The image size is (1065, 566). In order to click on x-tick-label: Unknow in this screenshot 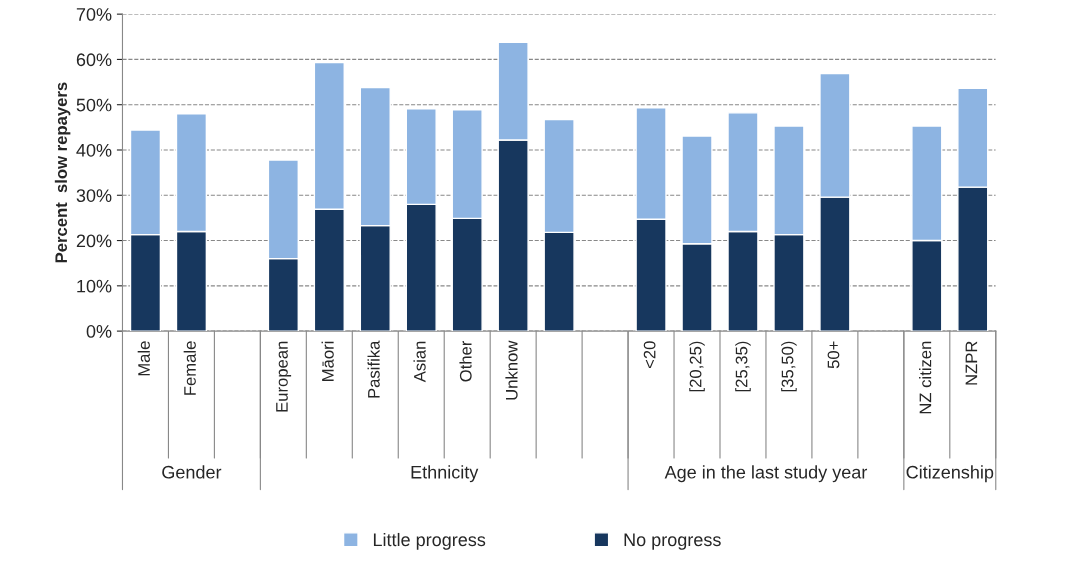, I will do `click(511, 370)`.